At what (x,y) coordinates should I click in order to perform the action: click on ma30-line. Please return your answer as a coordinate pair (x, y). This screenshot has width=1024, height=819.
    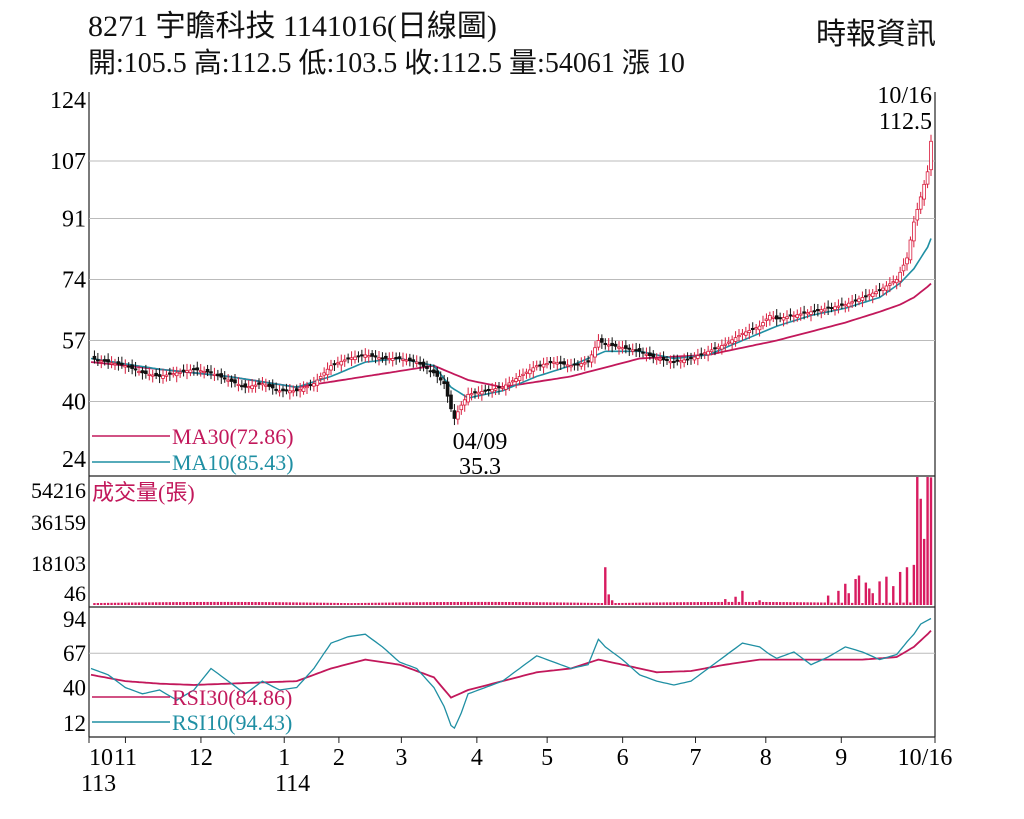
    Looking at the image, I should click on (511, 335).